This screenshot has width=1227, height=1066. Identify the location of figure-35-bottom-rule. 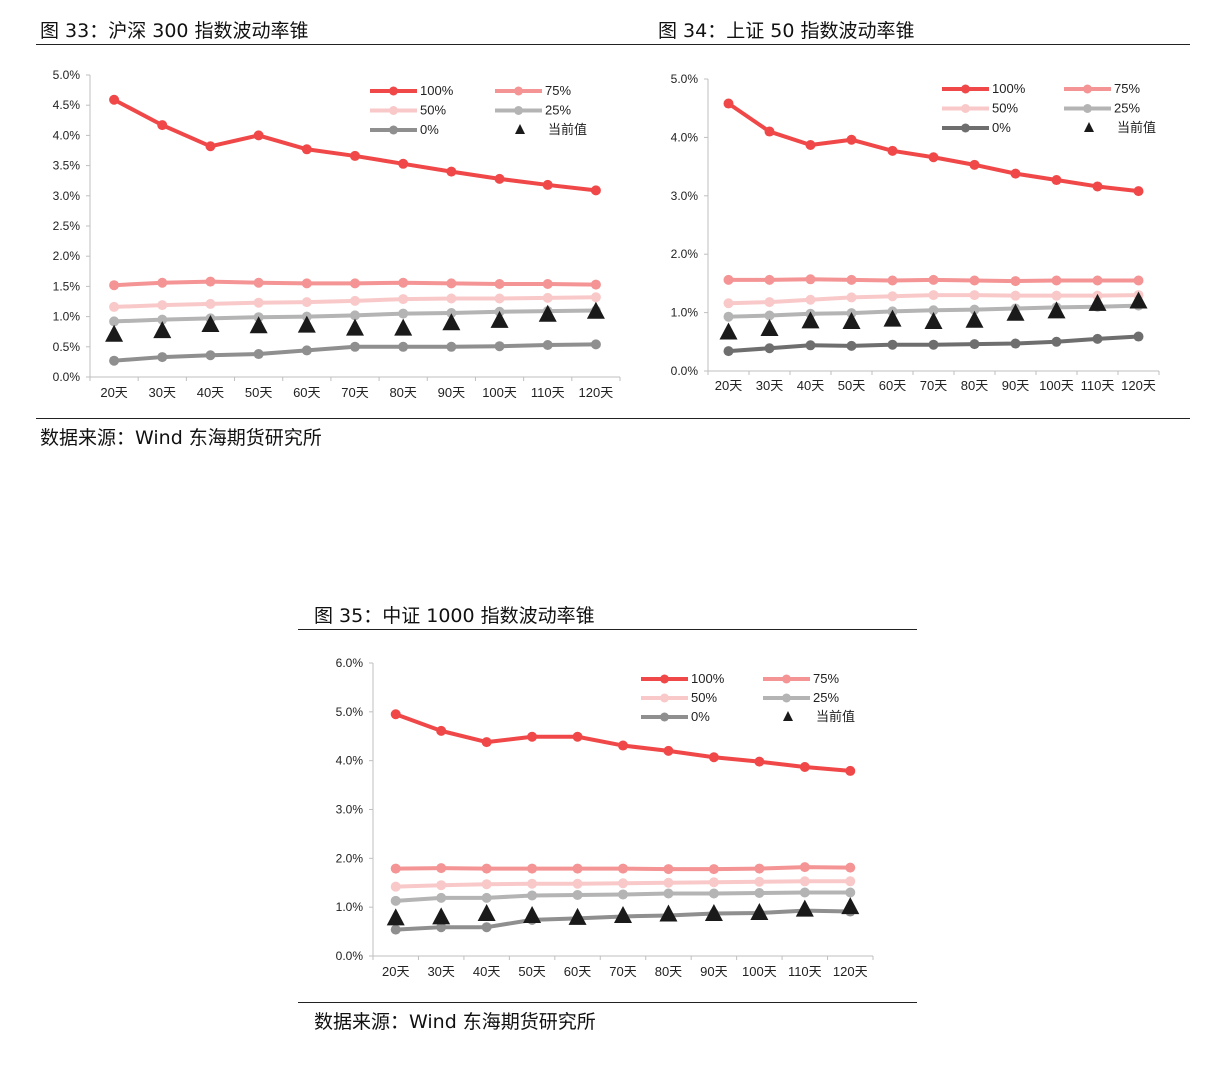
(607, 1002).